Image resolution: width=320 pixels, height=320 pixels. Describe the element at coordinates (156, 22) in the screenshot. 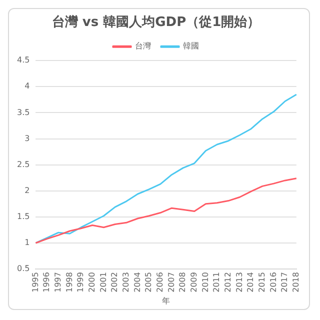

I see `chart-title: 台灣 vs 韓國人均GDP（從1開始）` at that location.